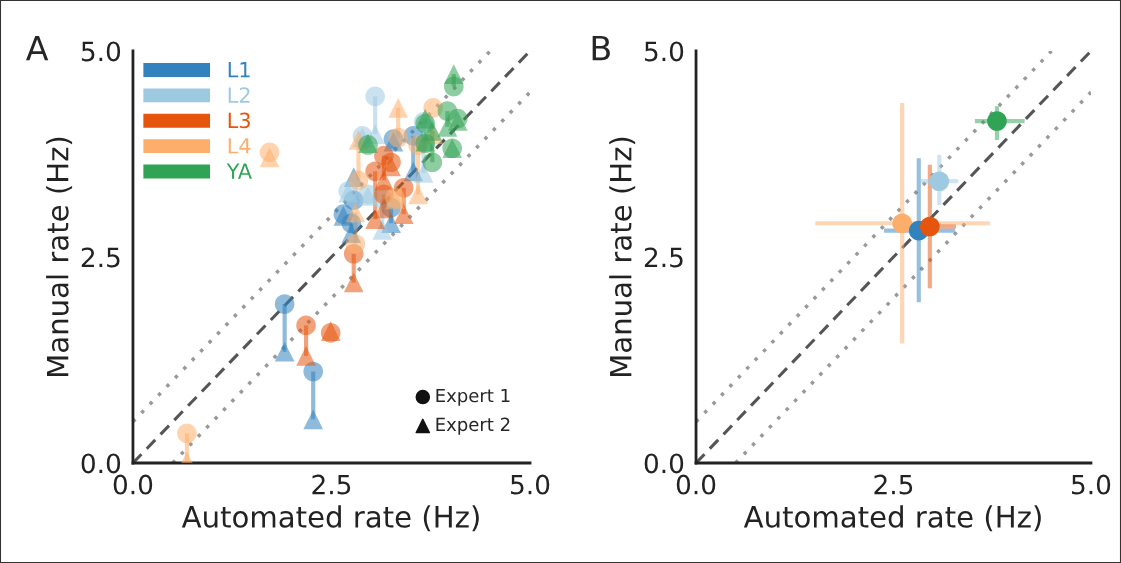 This screenshot has height=563, width=1121. I want to click on annotation: Expert 2, so click(473, 426).